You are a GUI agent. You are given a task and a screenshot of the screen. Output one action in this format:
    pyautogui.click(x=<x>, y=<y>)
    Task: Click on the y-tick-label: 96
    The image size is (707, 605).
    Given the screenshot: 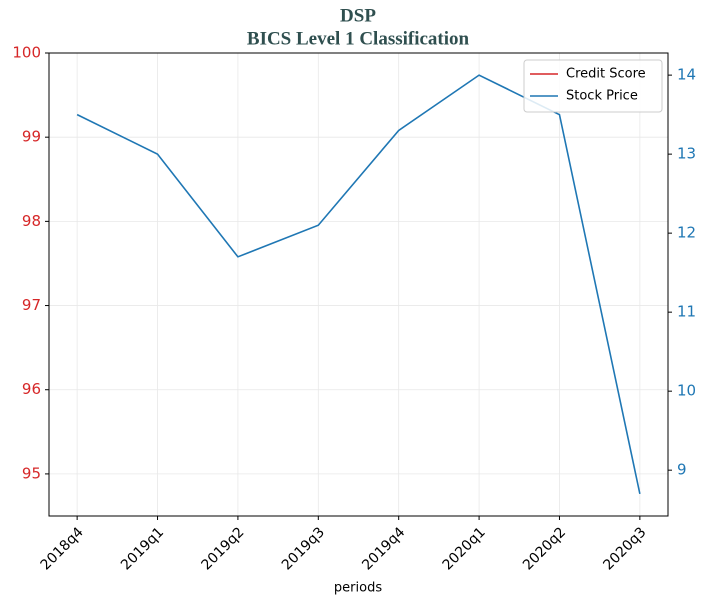 What is the action you would take?
    pyautogui.click(x=31, y=389)
    